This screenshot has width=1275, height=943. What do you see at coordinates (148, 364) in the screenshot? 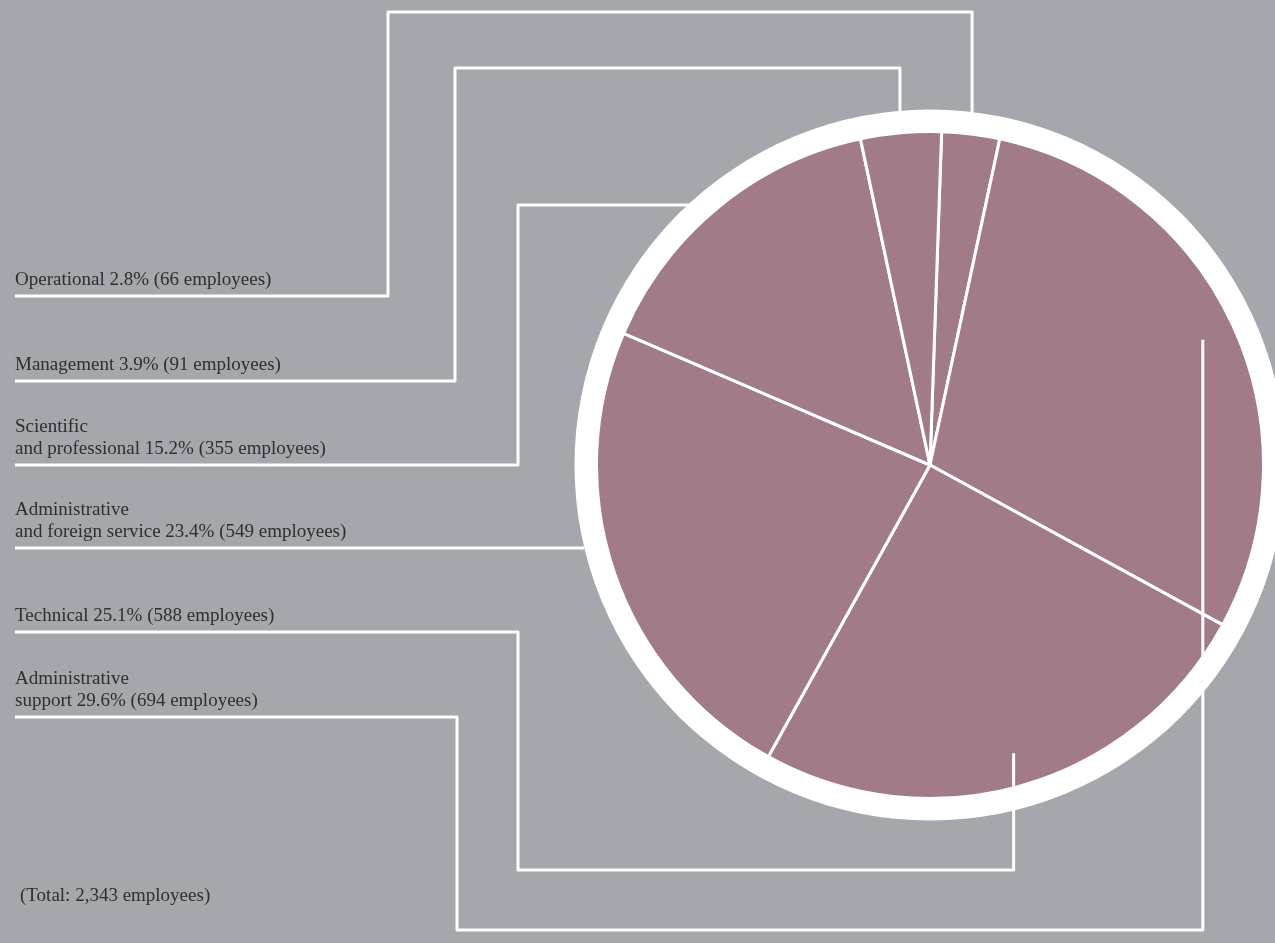
I see `slice-label: Management 3.9% (91 employees)` at bounding box center [148, 364].